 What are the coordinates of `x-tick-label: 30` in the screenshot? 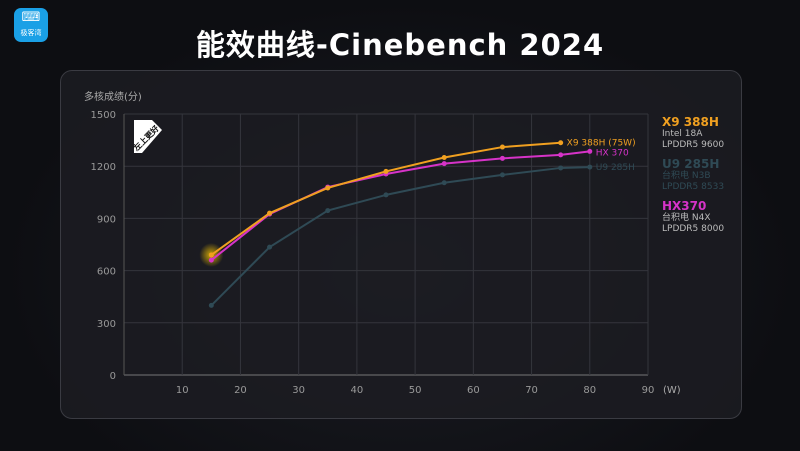 It's located at (298, 390).